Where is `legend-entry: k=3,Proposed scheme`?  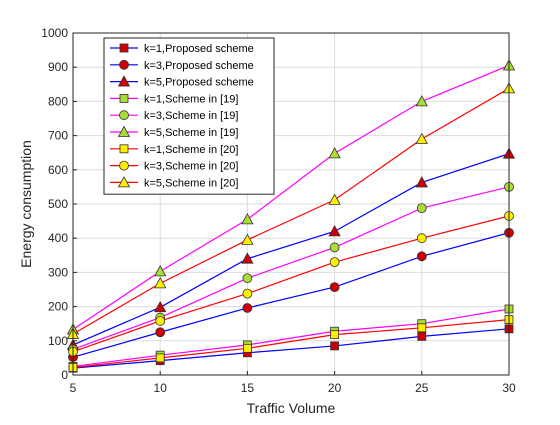
legend-entry: k=3,Proposed scheme is located at coordinates (182, 66).